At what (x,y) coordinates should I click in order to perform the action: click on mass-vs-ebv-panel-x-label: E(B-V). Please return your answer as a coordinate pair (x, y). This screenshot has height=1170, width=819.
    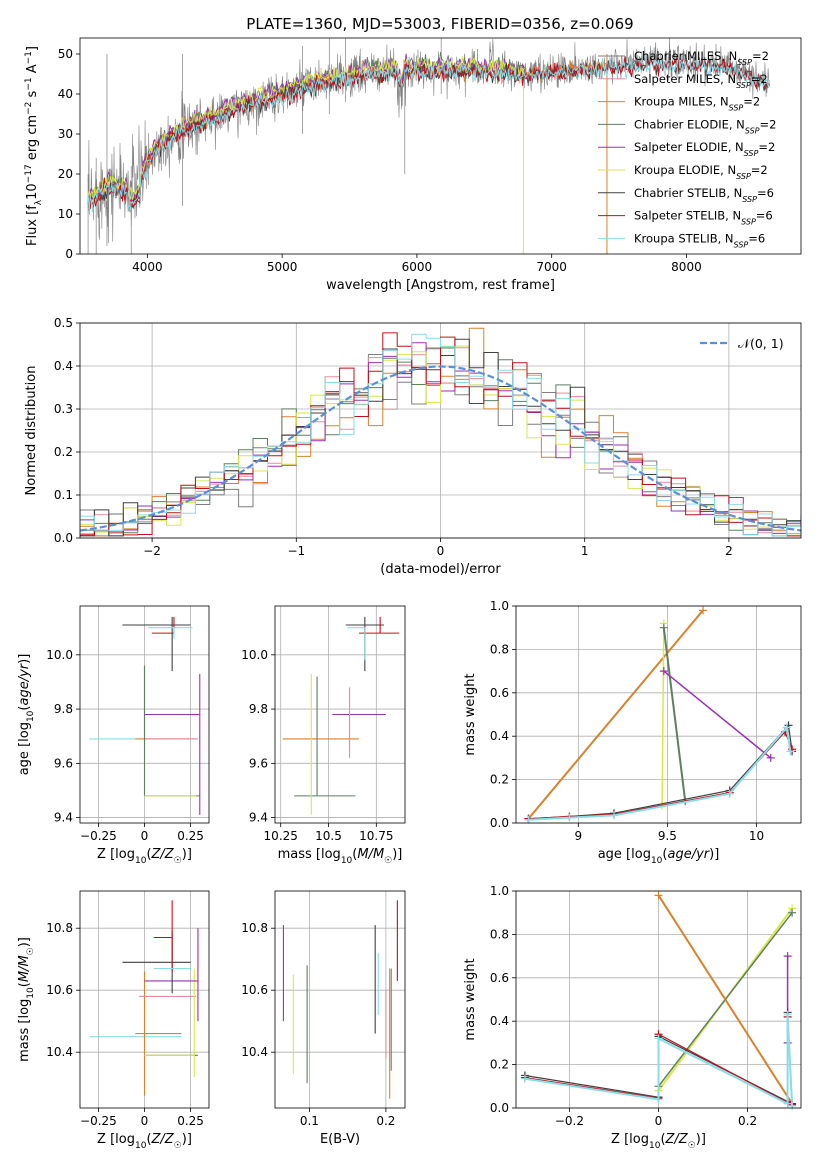
    Looking at the image, I should click on (340, 1139).